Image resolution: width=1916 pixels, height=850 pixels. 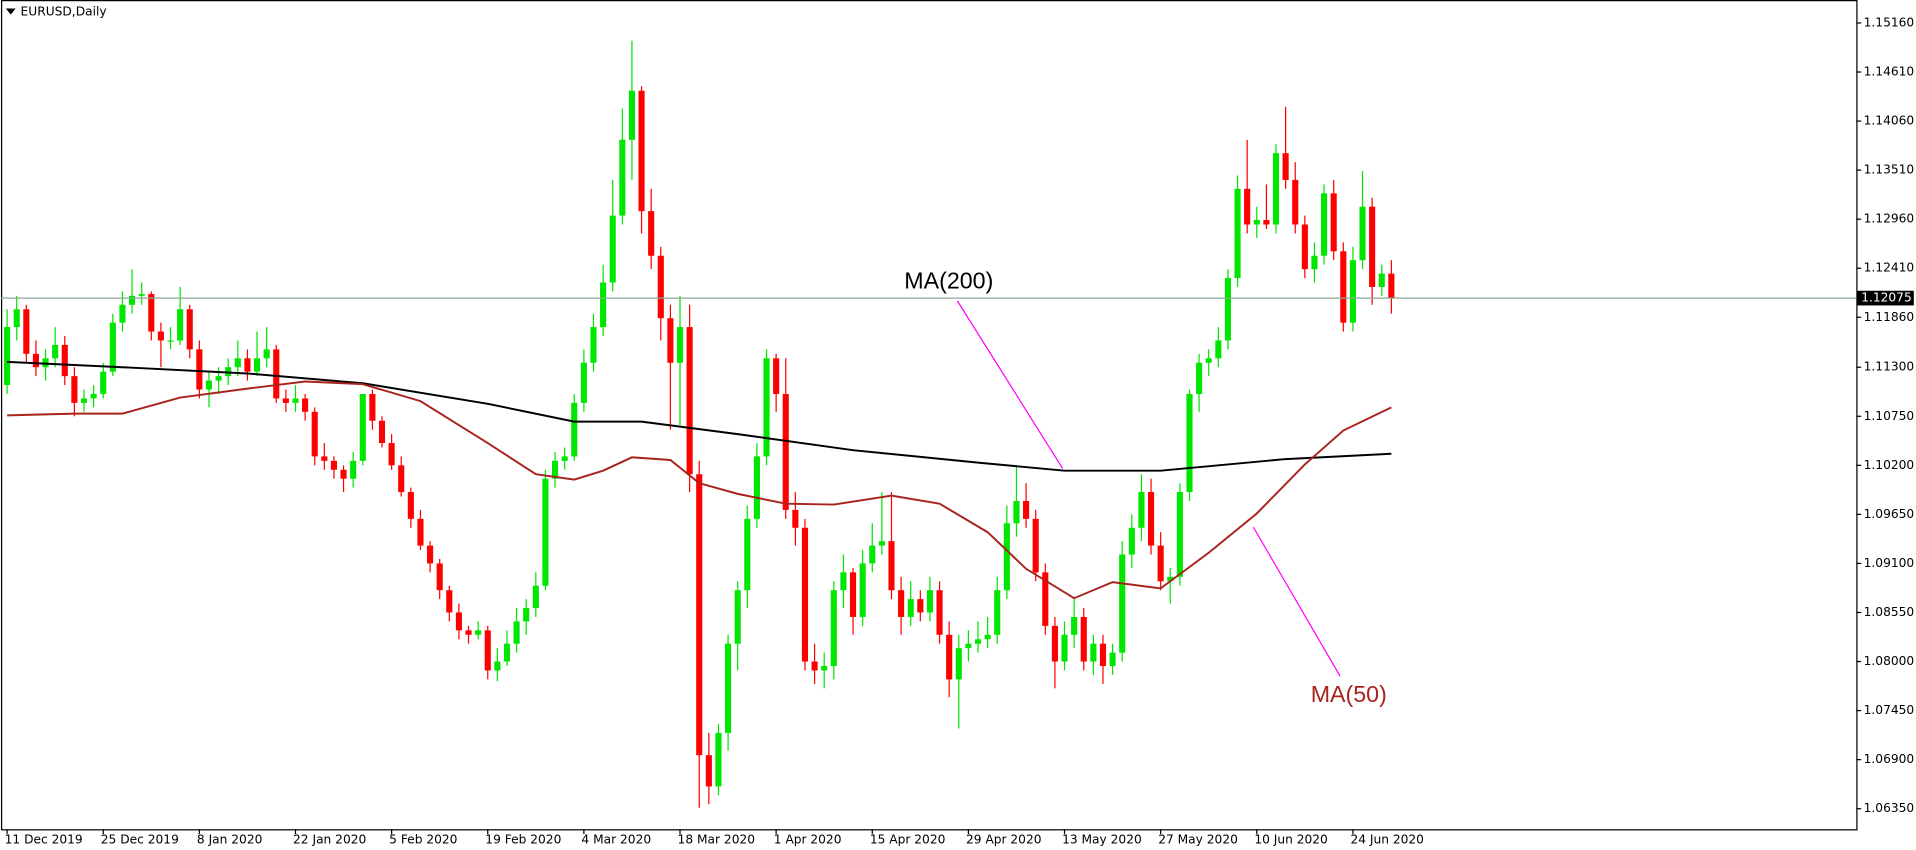 I want to click on ma50-label: MA(50), so click(x=1349, y=694).